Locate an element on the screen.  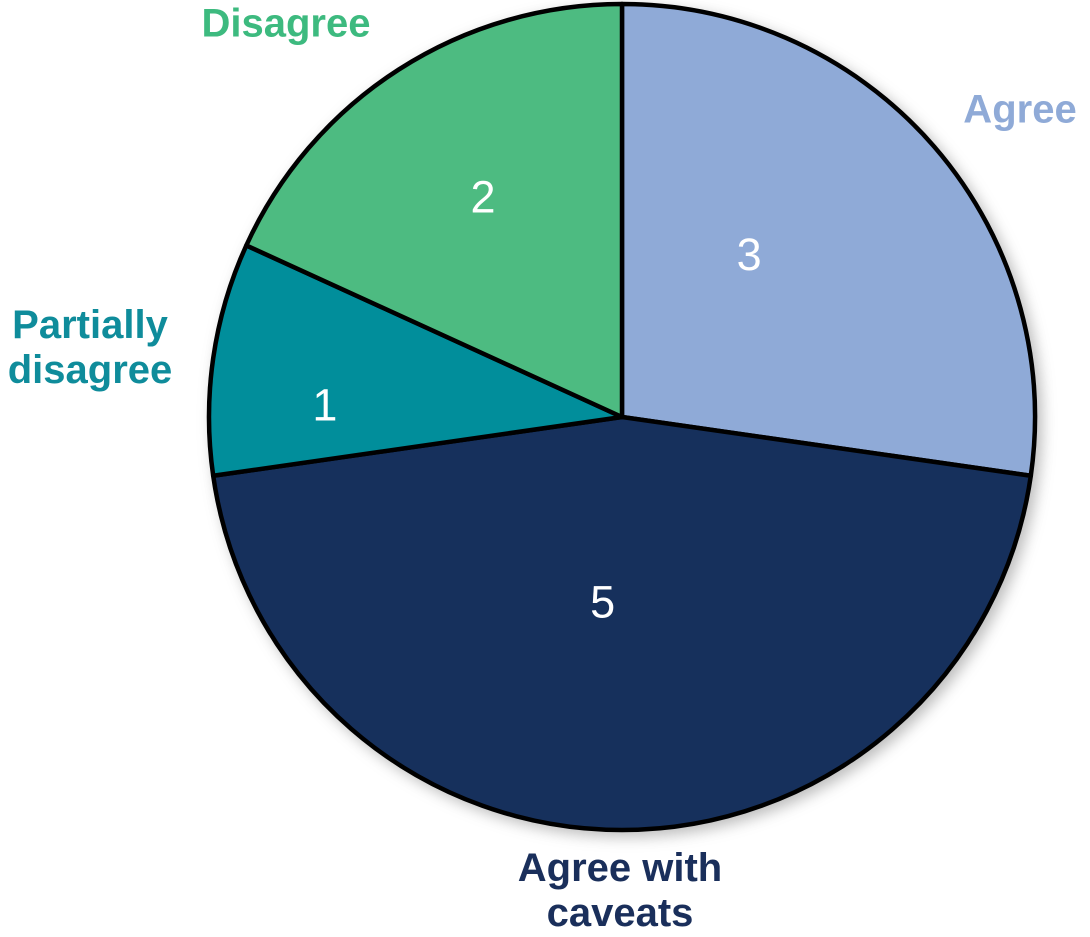
pie-slice-partially-disagree is located at coordinates (415, 361).